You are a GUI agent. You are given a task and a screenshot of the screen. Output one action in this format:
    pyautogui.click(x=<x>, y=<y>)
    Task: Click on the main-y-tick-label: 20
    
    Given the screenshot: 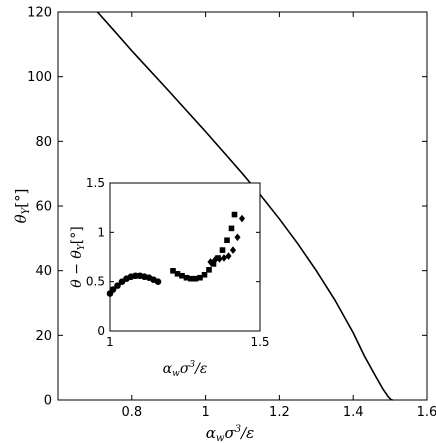 What is the action you would take?
    pyautogui.click(x=43, y=336)
    